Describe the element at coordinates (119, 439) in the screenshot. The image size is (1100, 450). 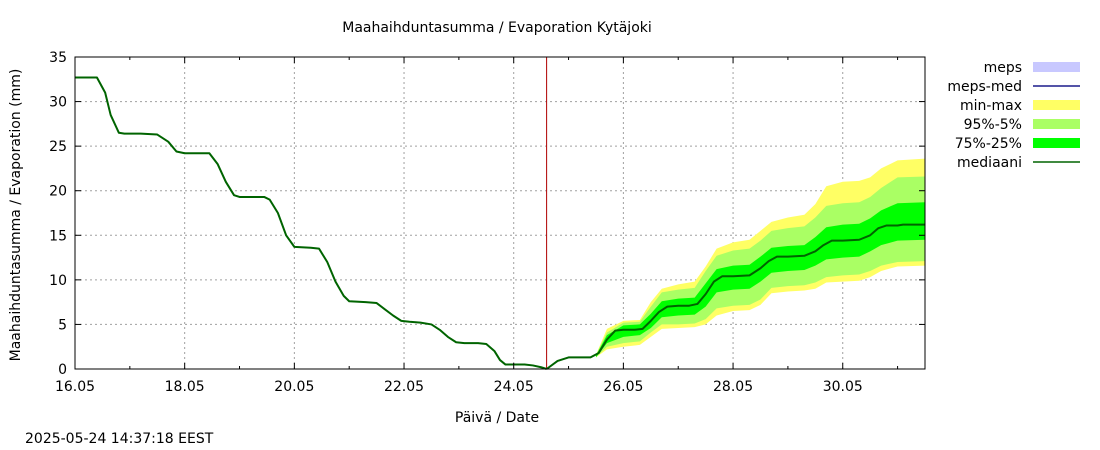
I see `generation-timestamp: 2025-05-24 14:37:18 EEST` at that location.